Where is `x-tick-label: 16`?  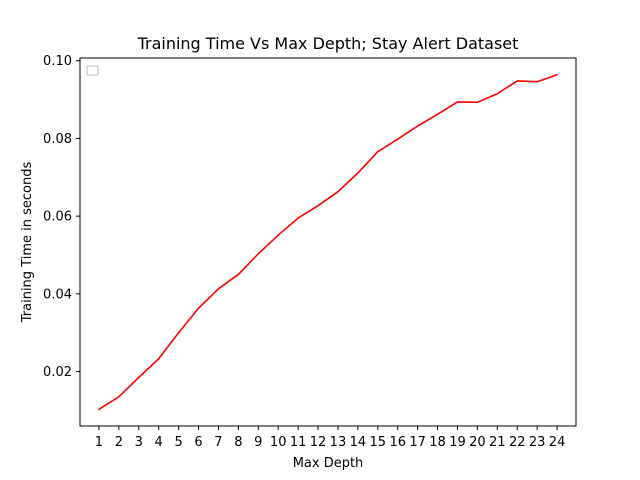 x-tick-label: 16 is located at coordinates (397, 442).